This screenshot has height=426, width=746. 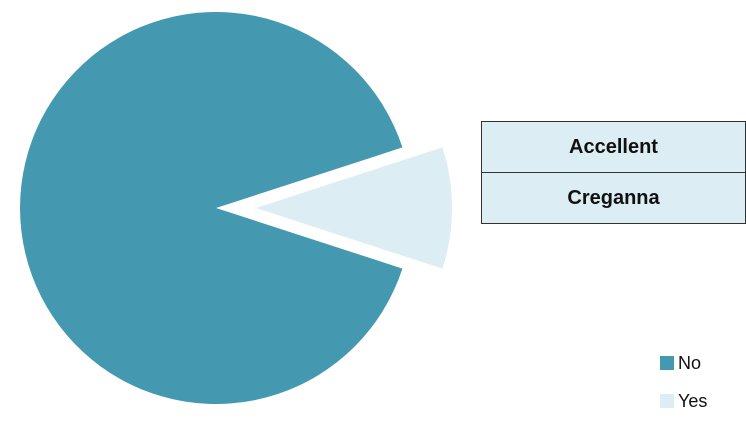 What do you see at coordinates (693, 400) in the screenshot?
I see `legend-label-yes: Yes` at bounding box center [693, 400].